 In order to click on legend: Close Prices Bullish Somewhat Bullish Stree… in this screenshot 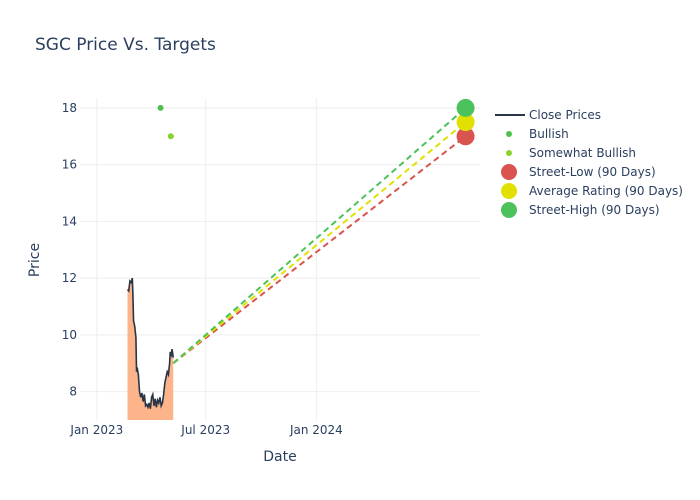, I will do `click(589, 163)`.